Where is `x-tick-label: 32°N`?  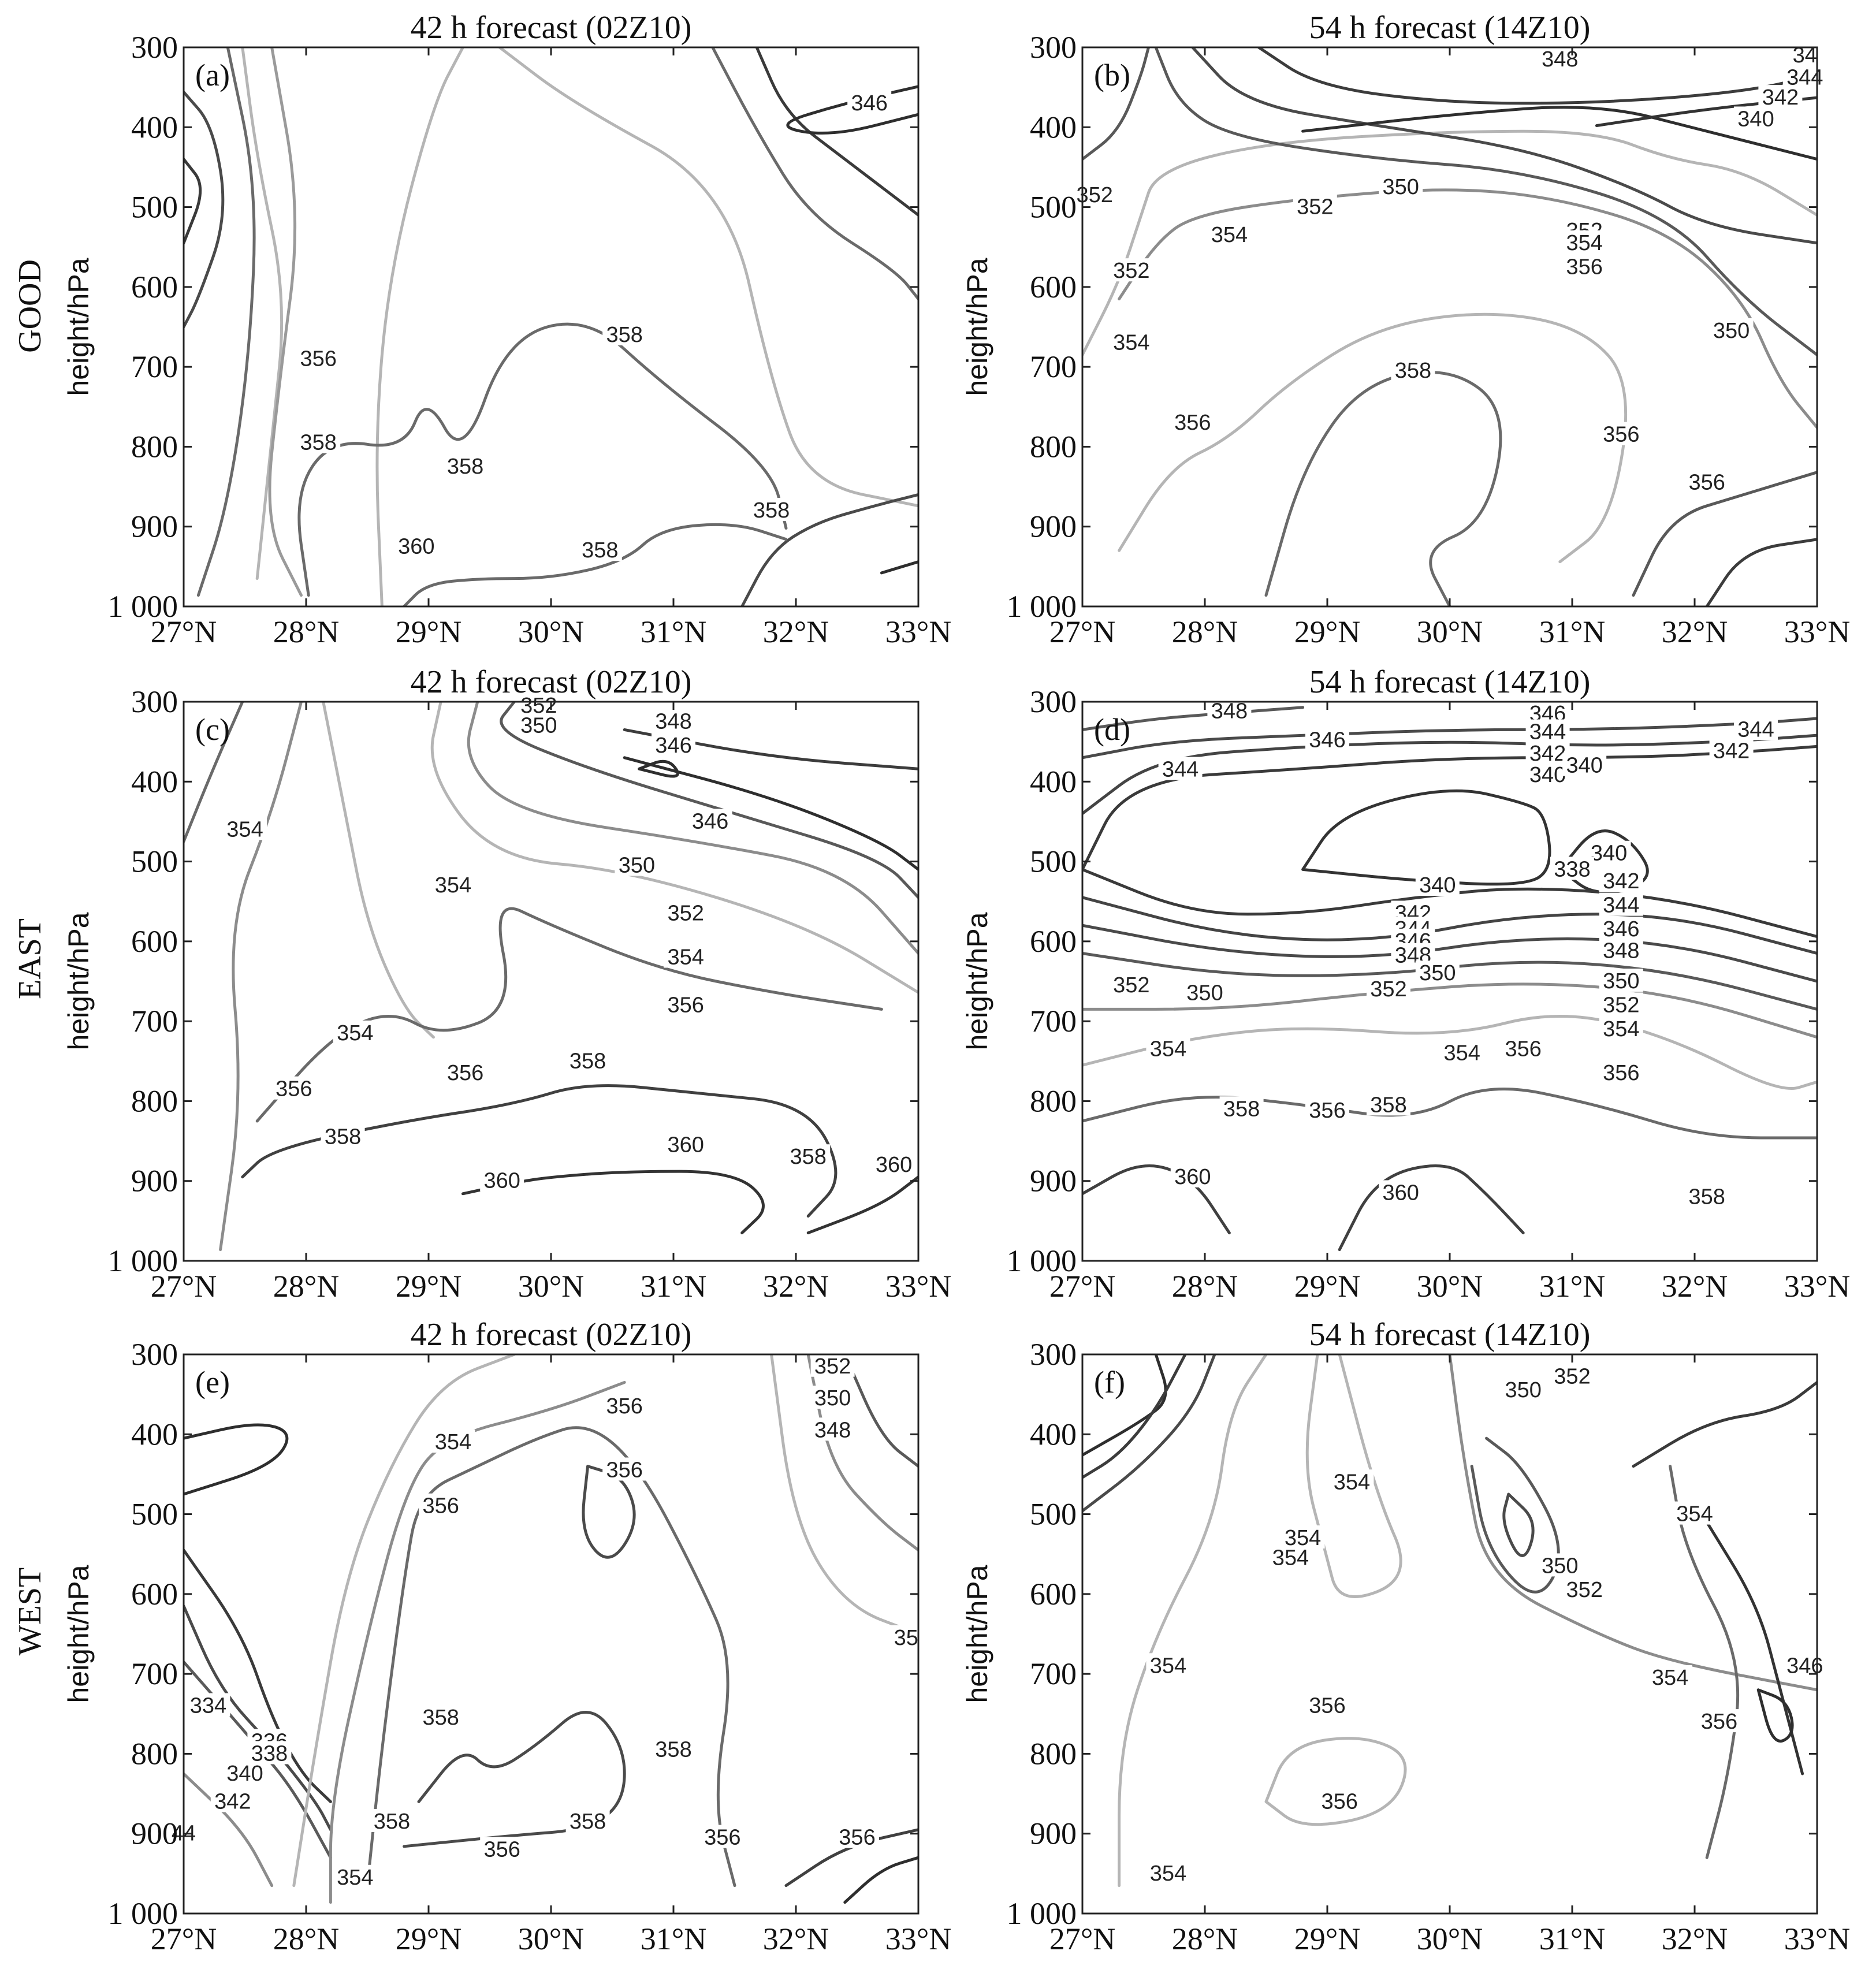
x-tick-label: 32°N is located at coordinates (796, 632).